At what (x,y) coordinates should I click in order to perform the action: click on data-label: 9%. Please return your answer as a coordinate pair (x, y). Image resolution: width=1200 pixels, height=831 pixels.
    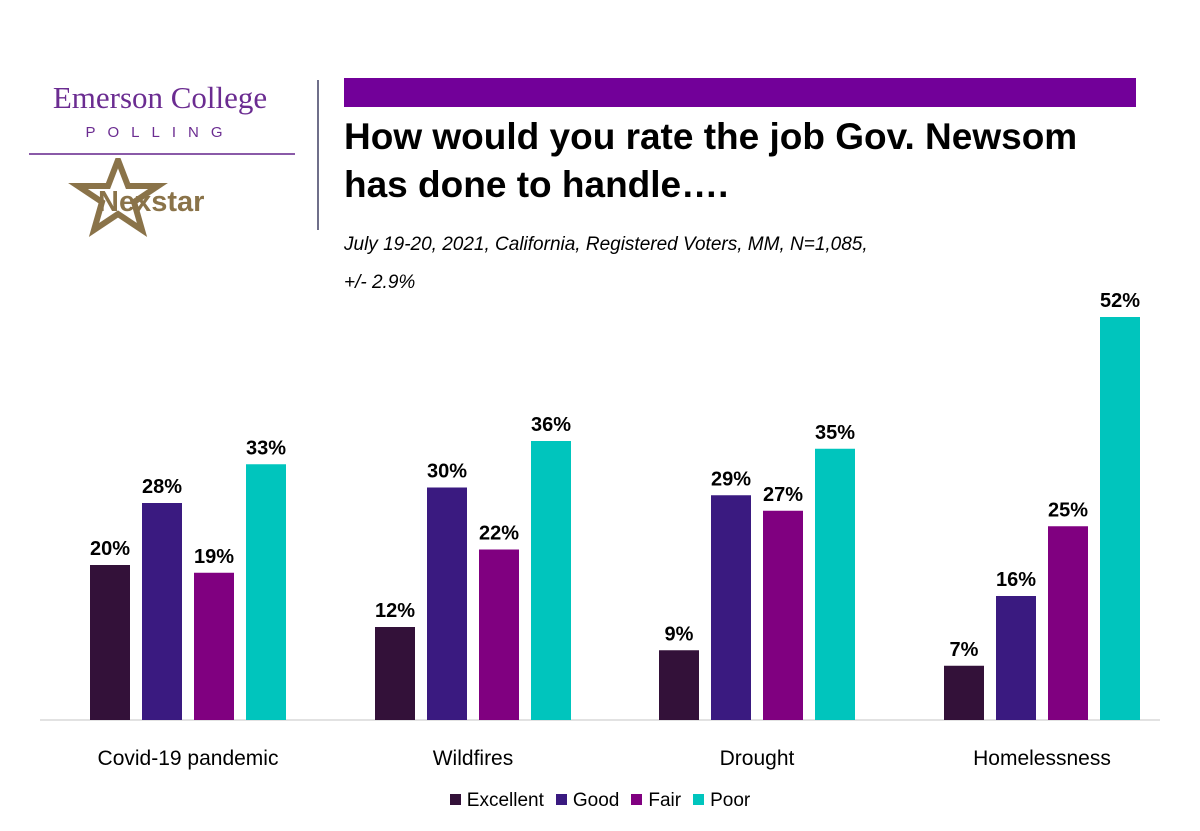
    Looking at the image, I should click on (679, 634).